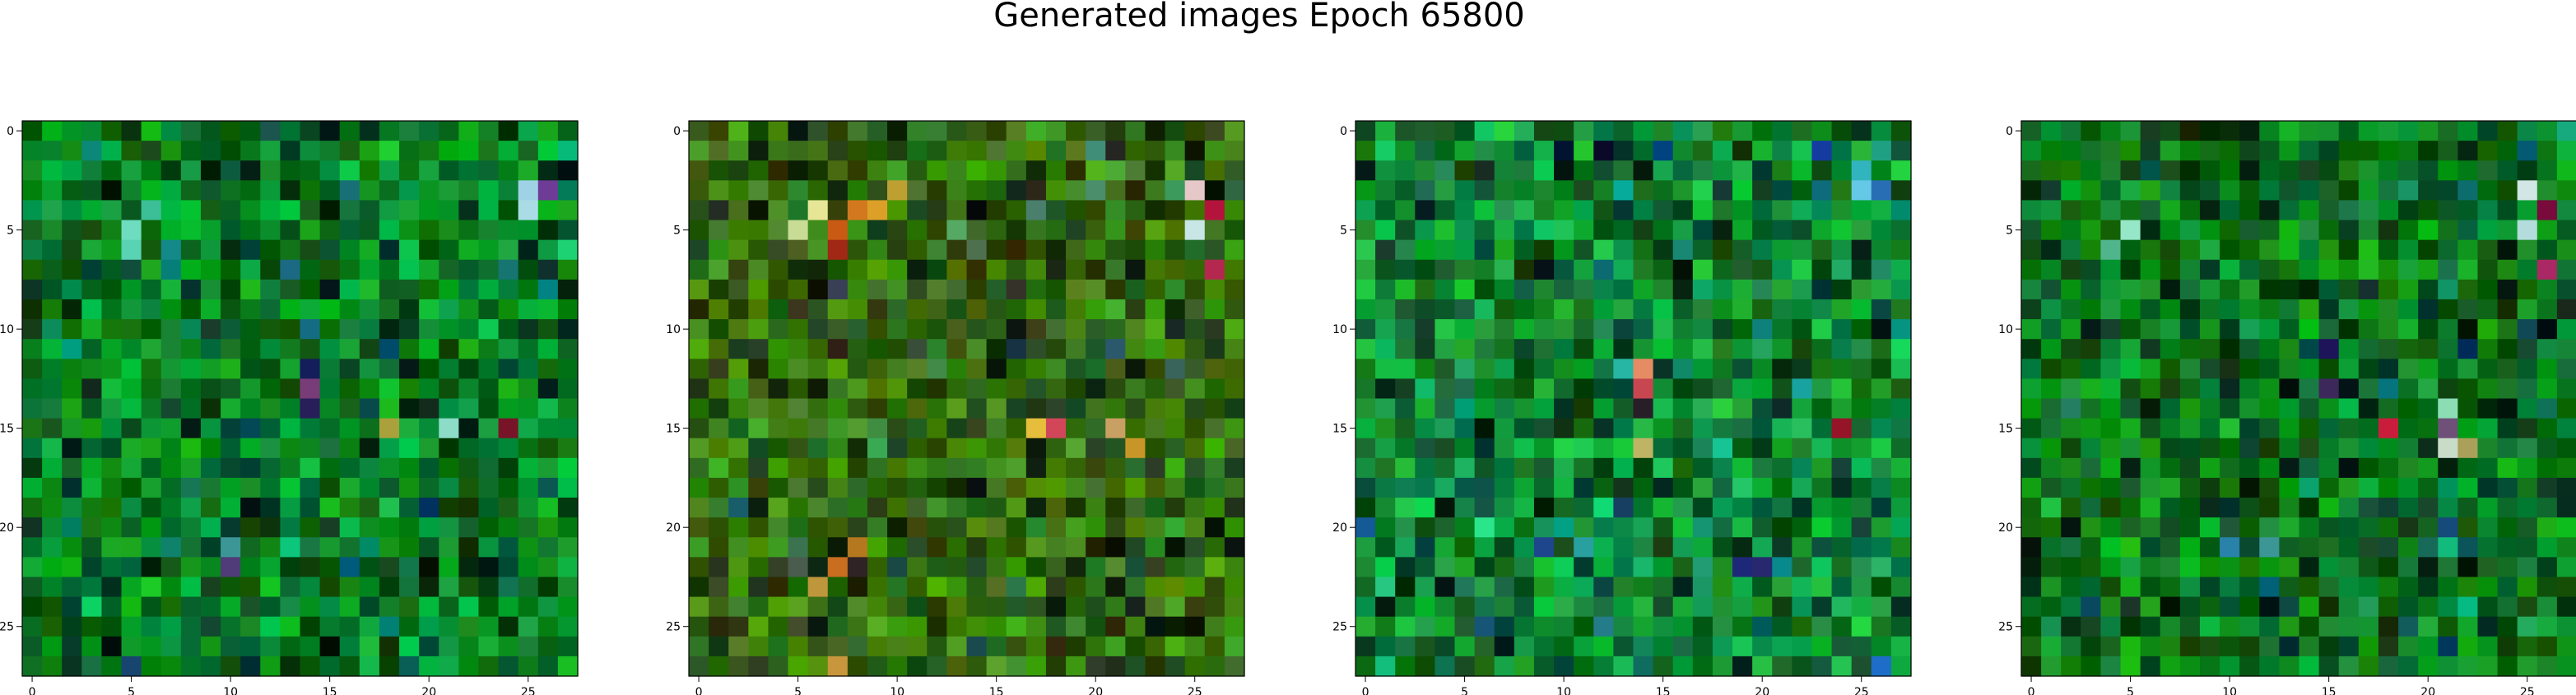 This screenshot has width=2576, height=695. I want to click on x-tick-label: 15, so click(996, 690).